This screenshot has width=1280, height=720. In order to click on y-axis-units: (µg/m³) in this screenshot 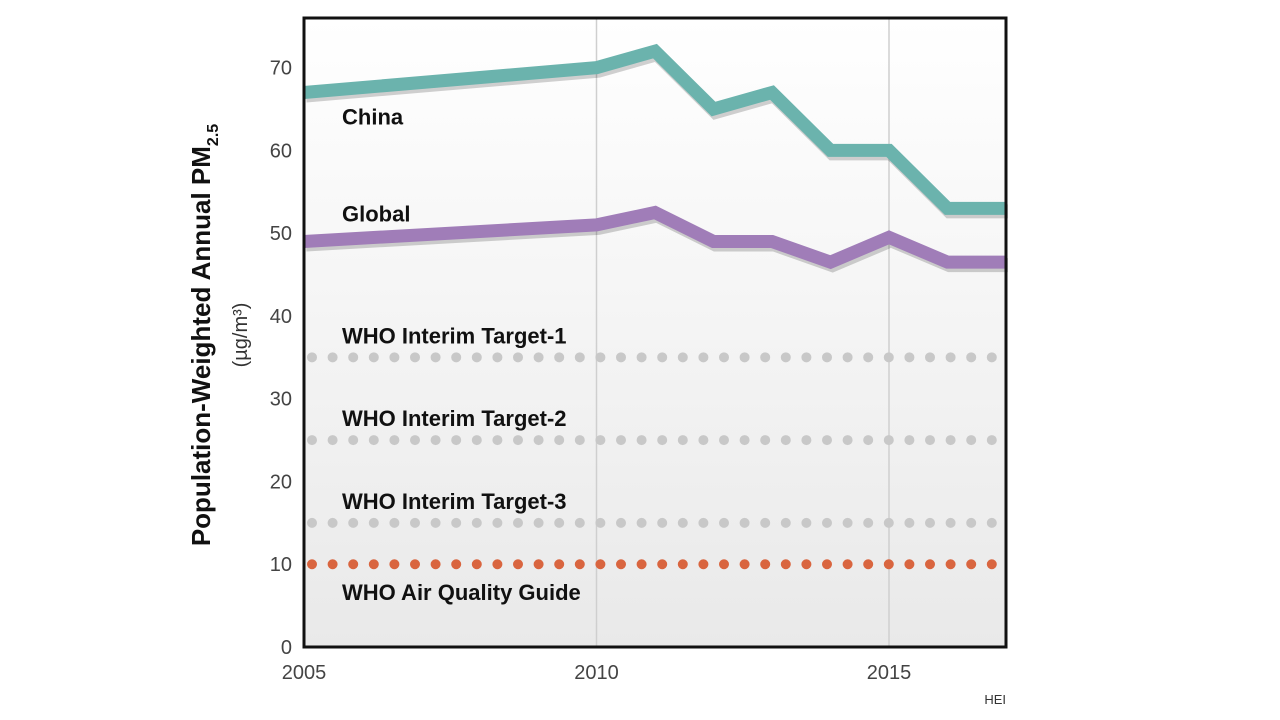, I will do `click(241, 335)`.